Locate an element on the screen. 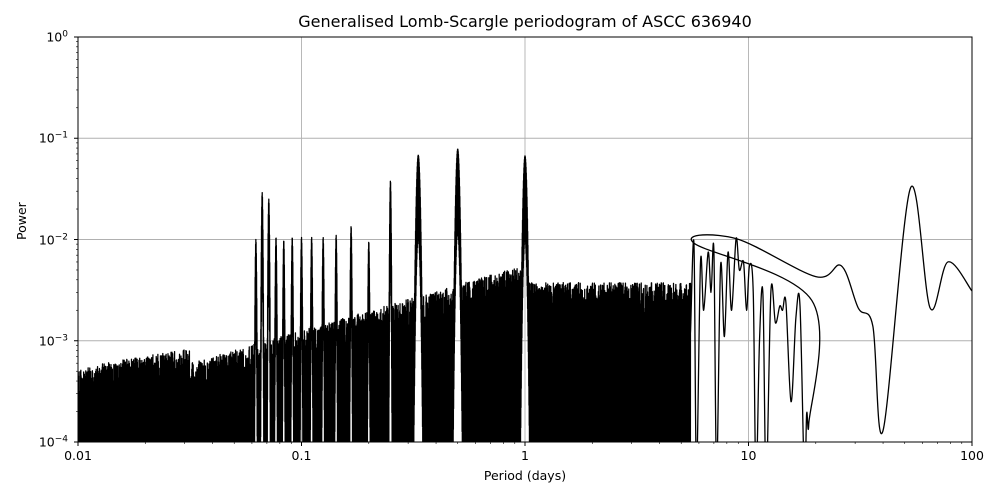 The image size is (1000, 500). x-axis-label: Period (days) is located at coordinates (525, 475).